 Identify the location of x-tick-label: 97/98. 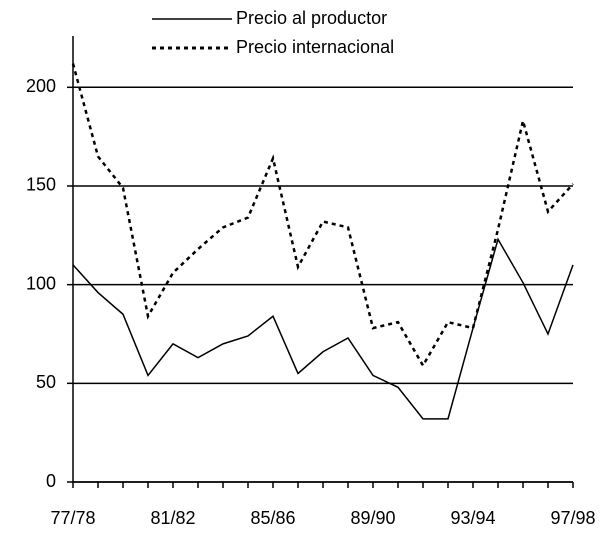
(572, 518).